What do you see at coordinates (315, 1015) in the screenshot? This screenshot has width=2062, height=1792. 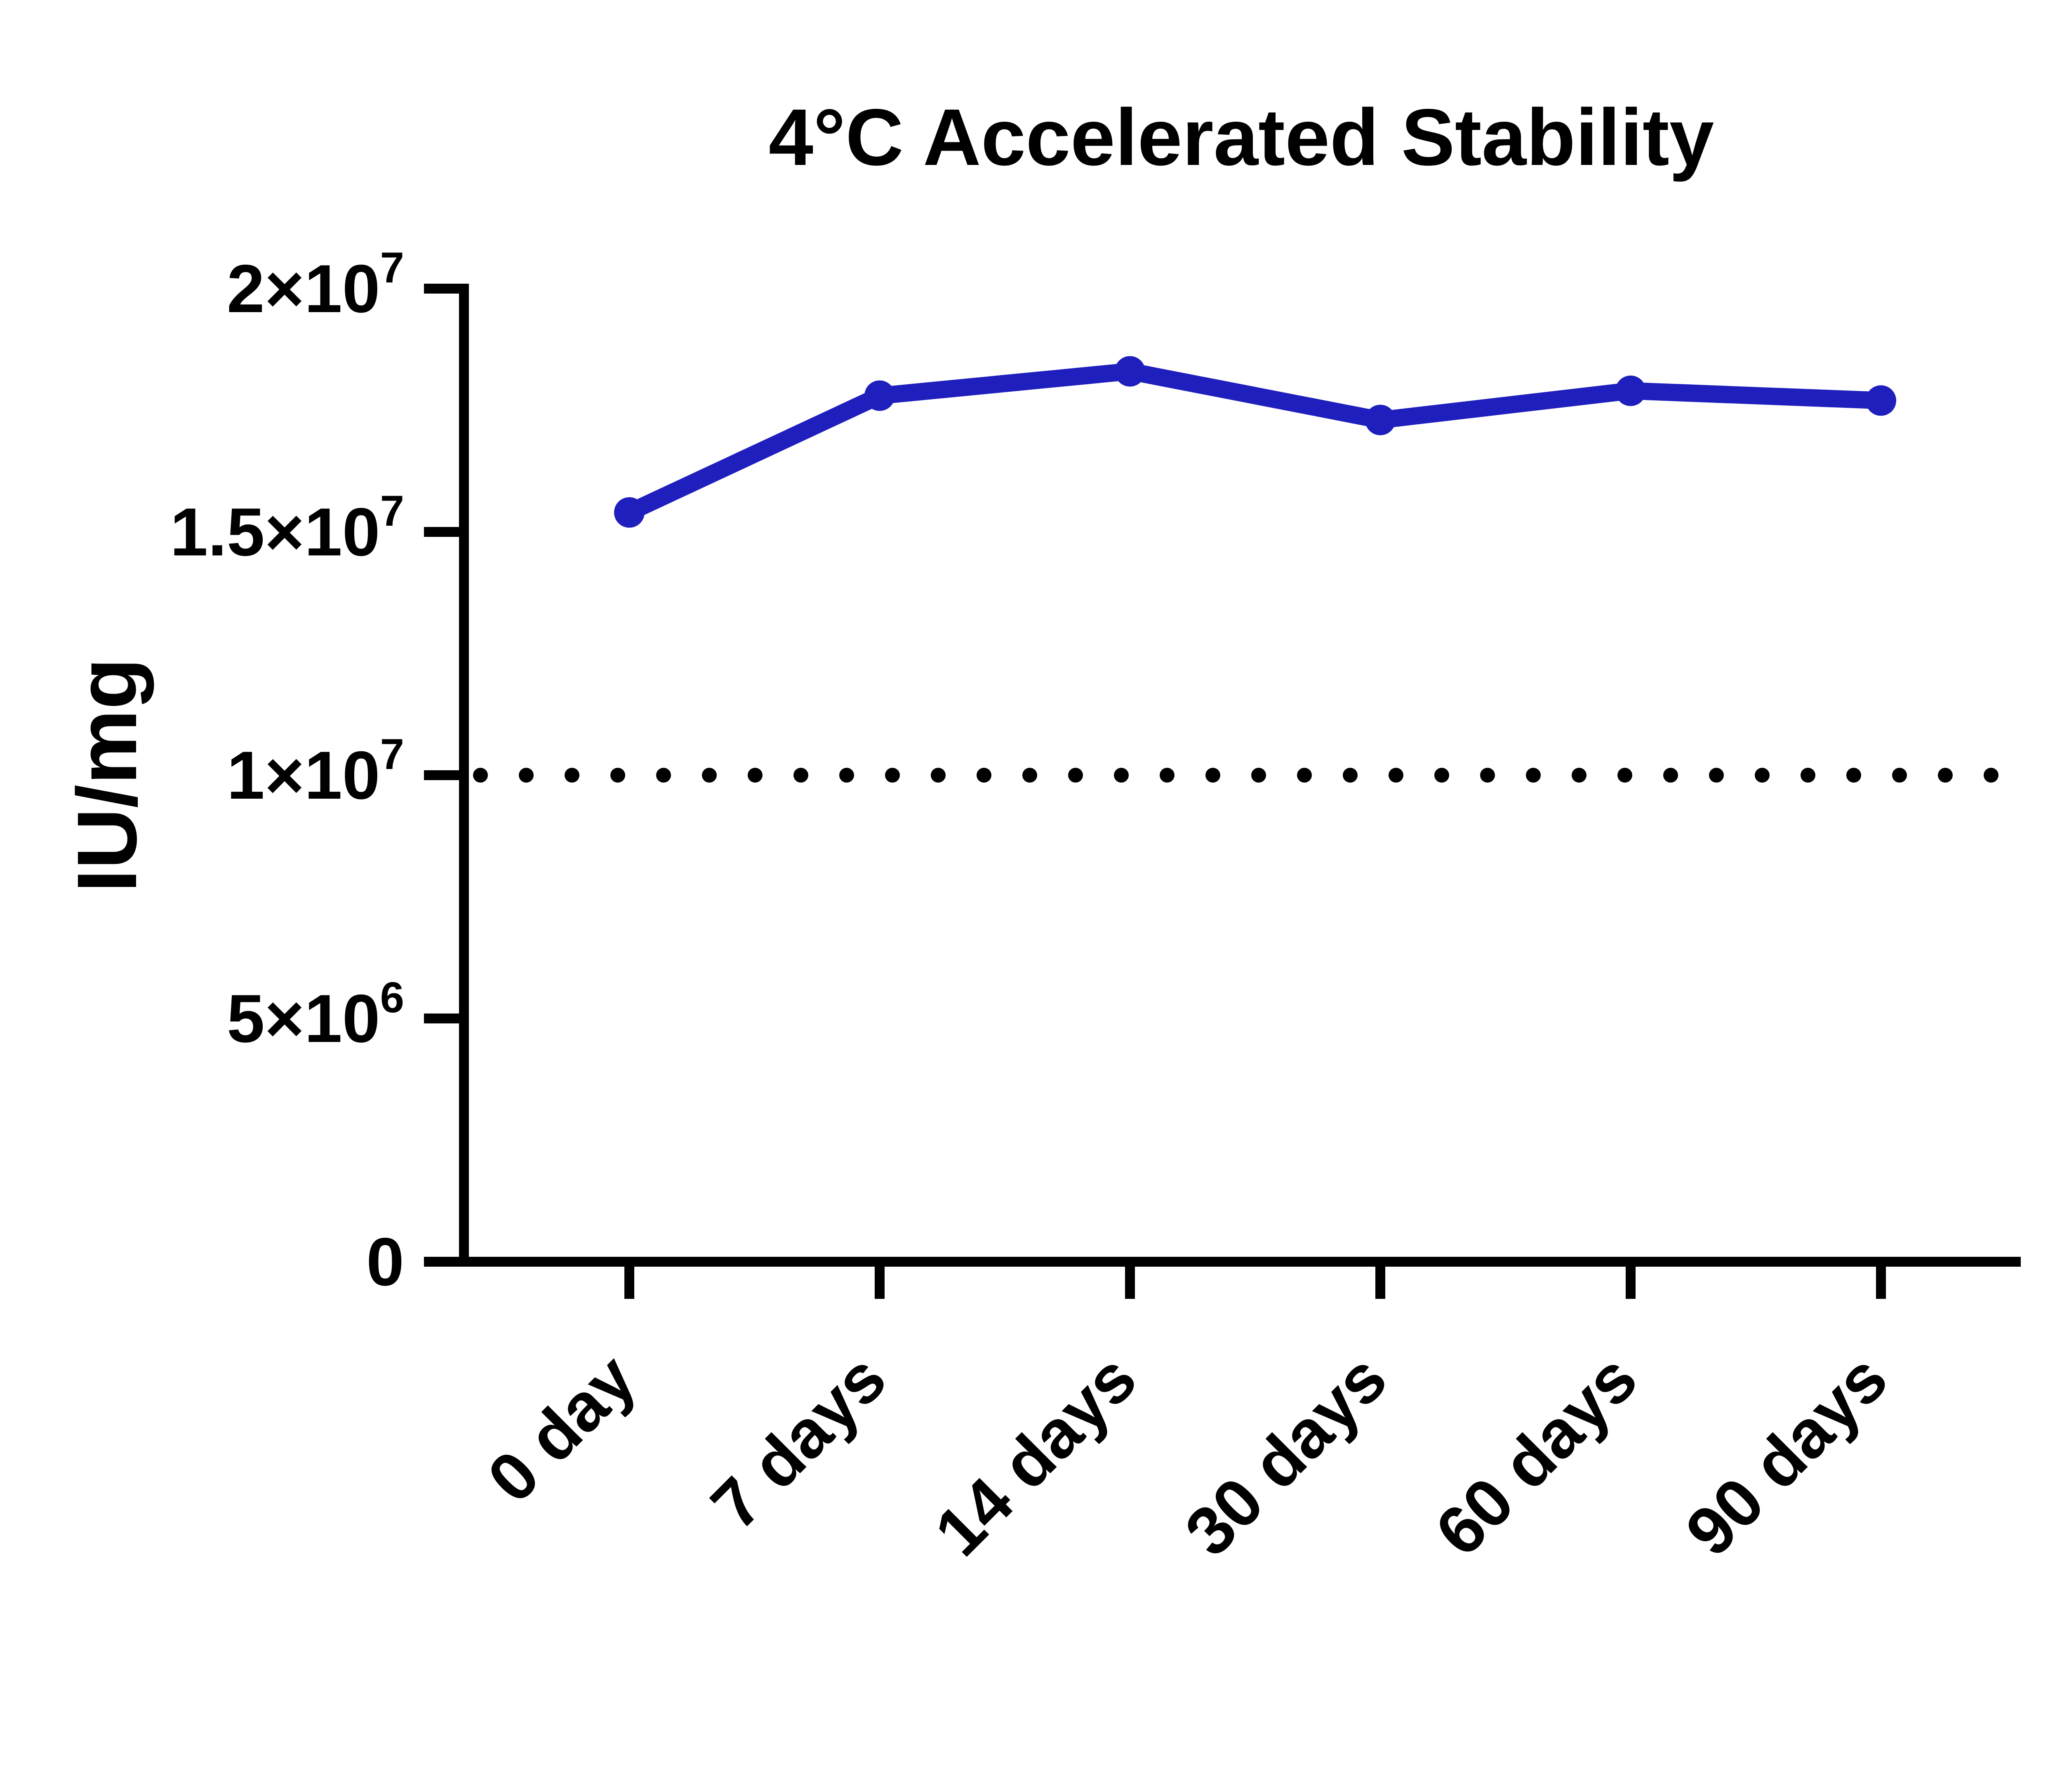 I see `y-tick-label: 5×10⁶` at bounding box center [315, 1015].